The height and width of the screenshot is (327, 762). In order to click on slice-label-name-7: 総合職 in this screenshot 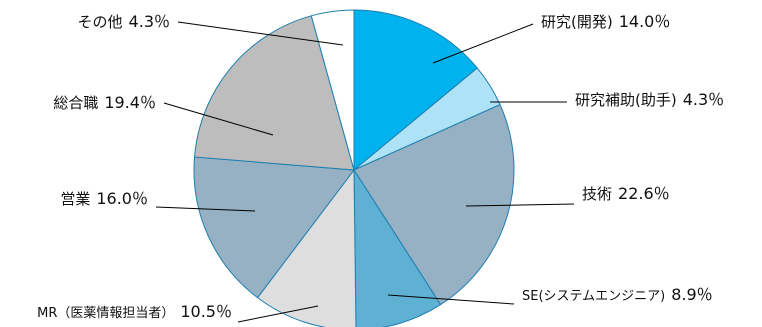, I will do `click(75, 103)`.